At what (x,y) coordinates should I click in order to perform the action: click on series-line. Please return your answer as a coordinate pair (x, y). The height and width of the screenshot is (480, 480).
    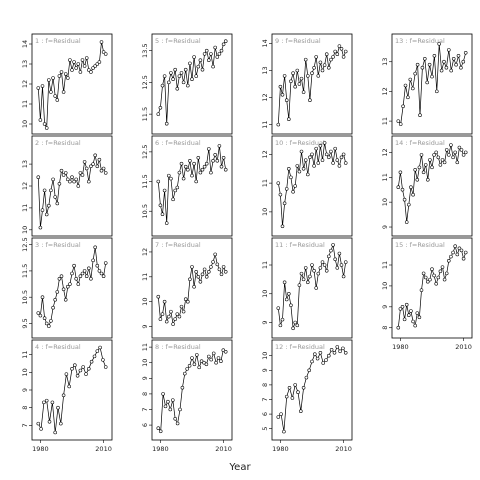
    Looking at the image, I should click on (72, 287).